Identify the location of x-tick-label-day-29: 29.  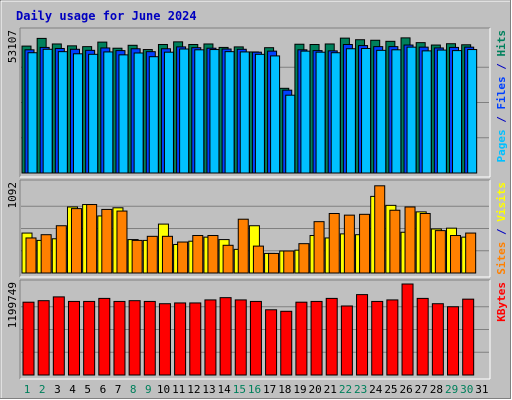
(451, 389).